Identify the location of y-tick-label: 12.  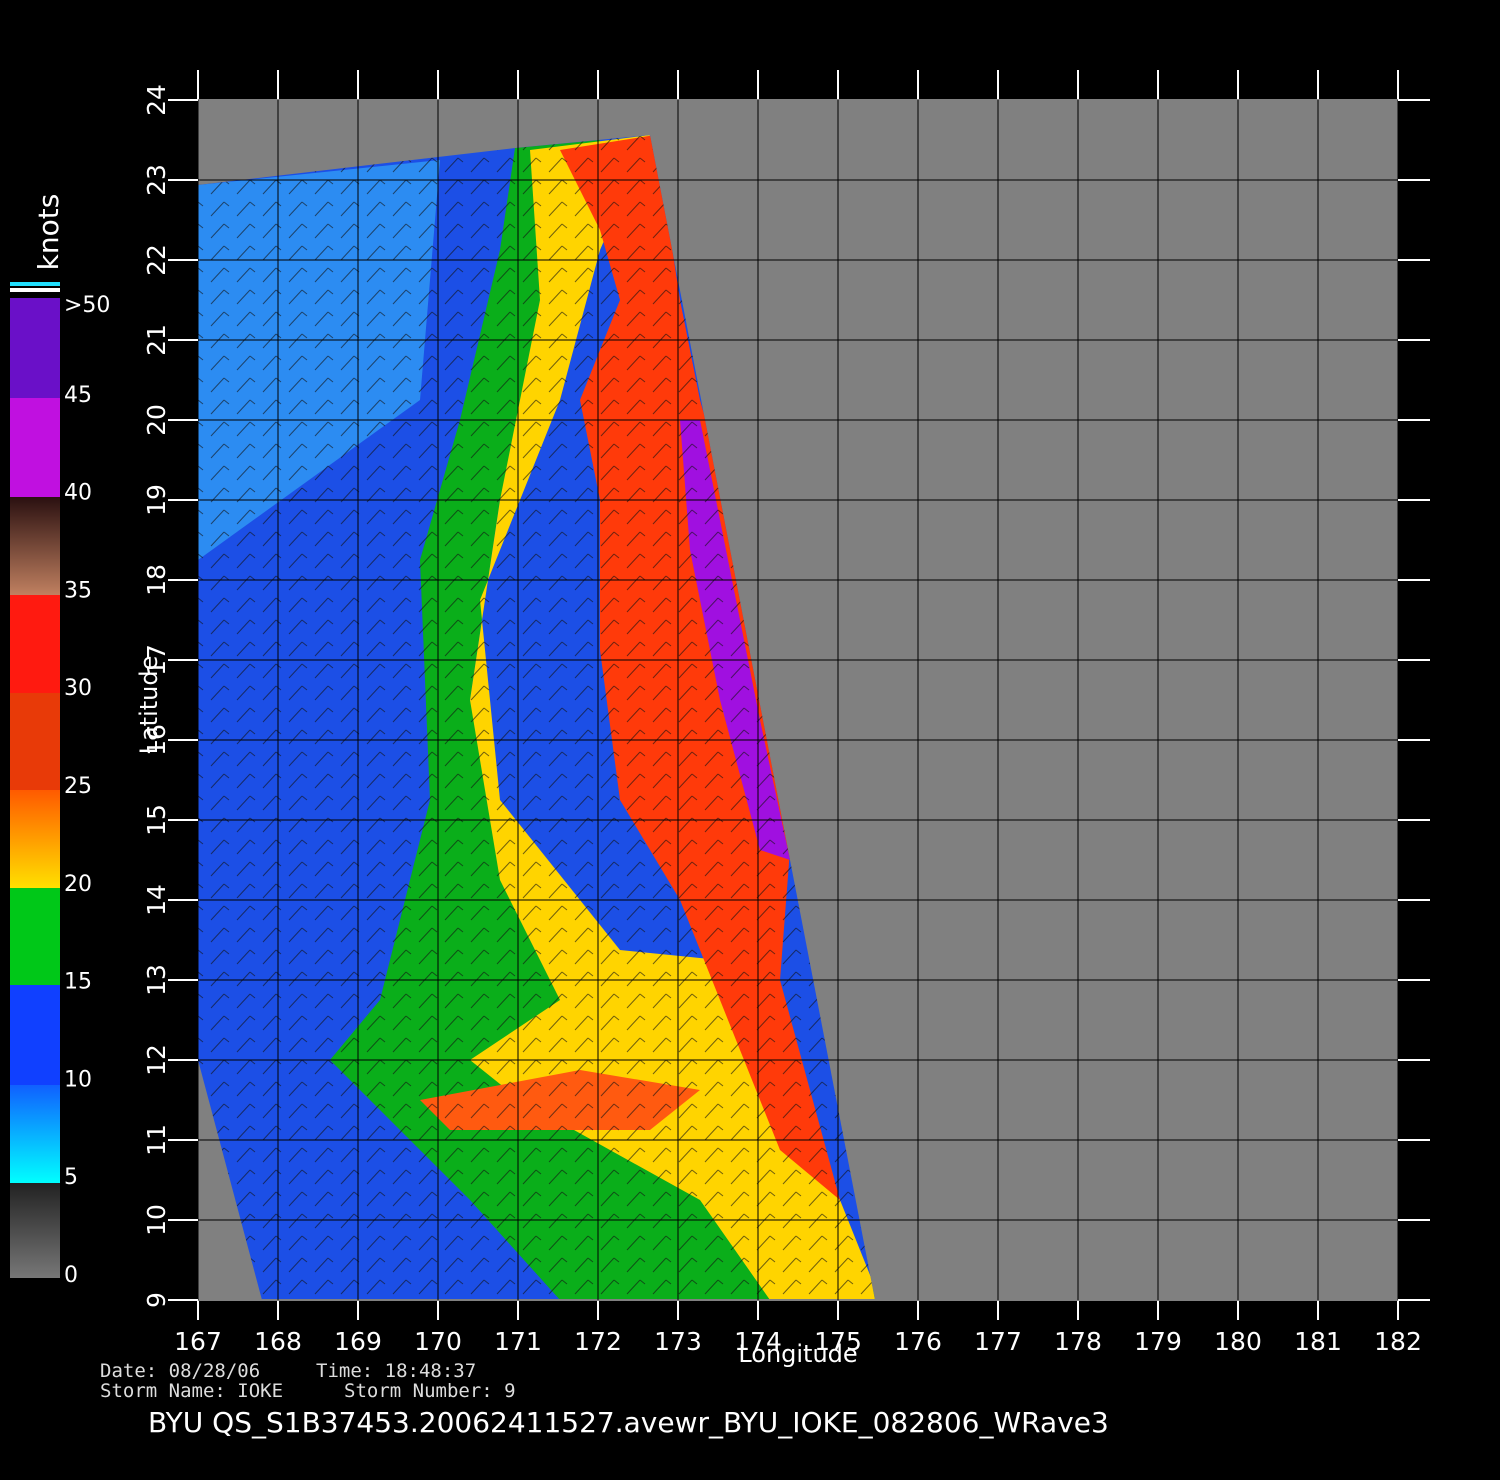
(156, 1060).